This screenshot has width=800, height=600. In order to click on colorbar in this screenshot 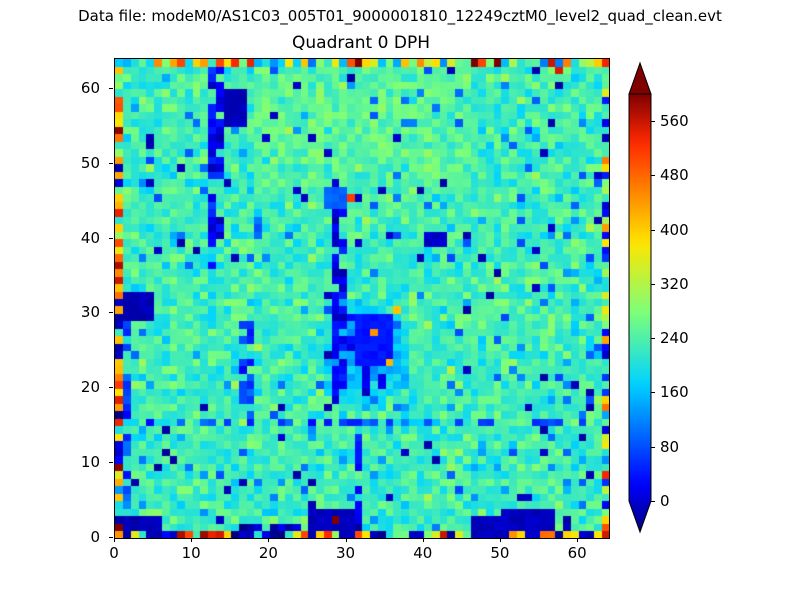, I will do `click(640, 297)`.